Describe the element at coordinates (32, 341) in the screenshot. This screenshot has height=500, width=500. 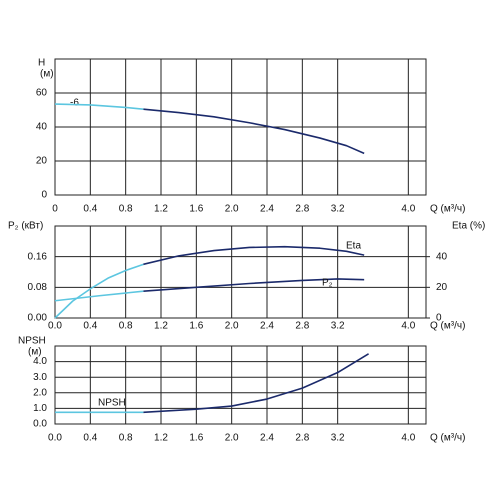
I see `y-axis-label: NPSH` at that location.